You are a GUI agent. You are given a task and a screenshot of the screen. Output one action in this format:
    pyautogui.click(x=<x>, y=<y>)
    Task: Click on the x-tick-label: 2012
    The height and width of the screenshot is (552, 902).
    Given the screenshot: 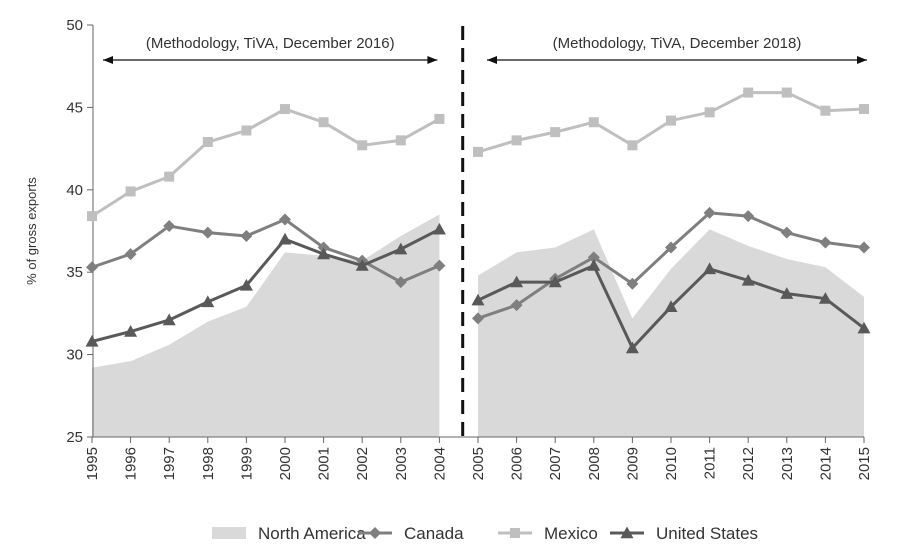 What is the action you would take?
    pyautogui.click(x=748, y=463)
    